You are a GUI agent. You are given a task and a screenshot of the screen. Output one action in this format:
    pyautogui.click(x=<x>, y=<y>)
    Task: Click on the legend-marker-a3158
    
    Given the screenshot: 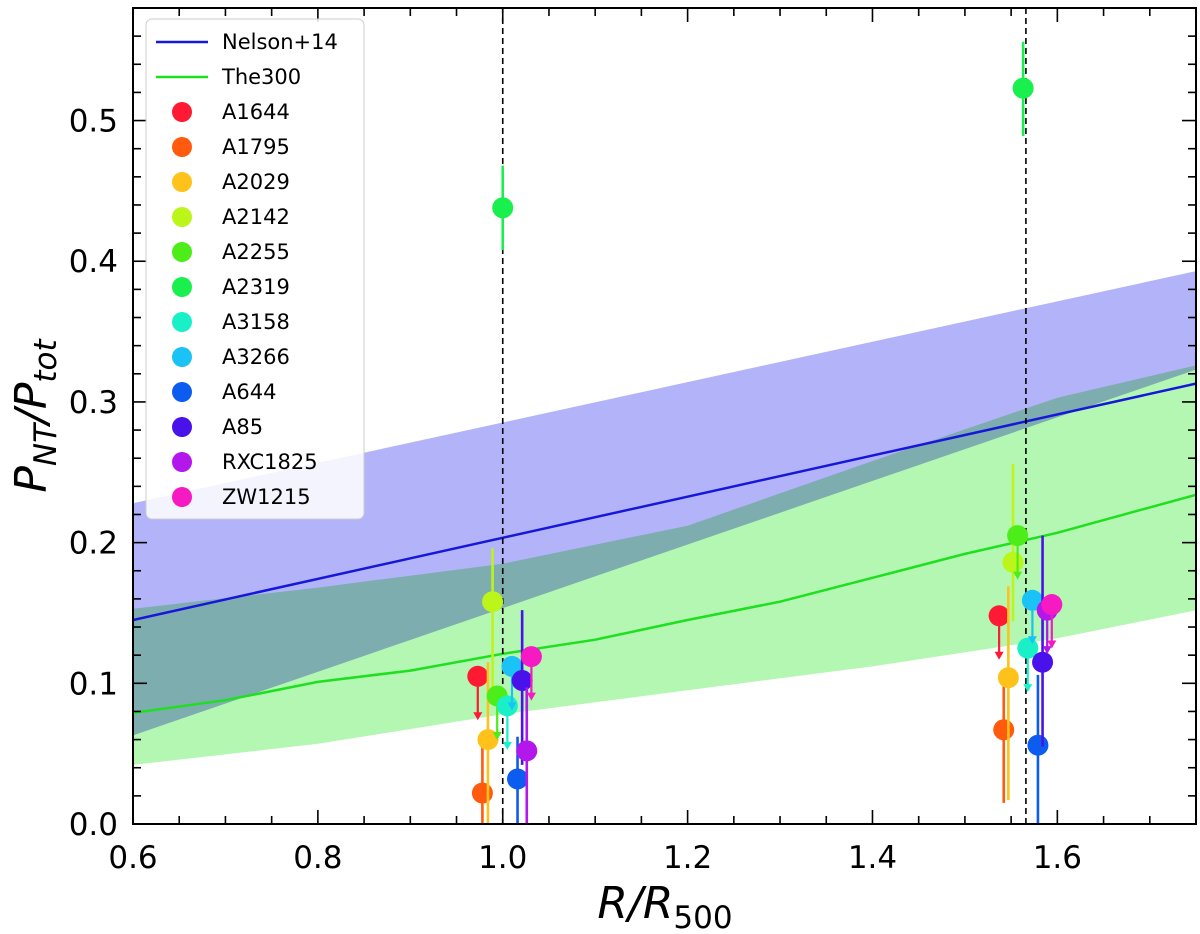 What is the action you would take?
    pyautogui.click(x=182, y=322)
    